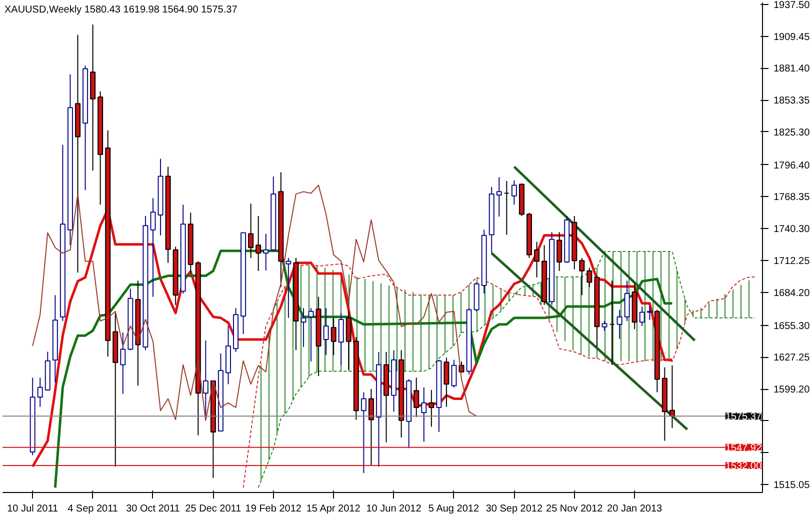 The image size is (812, 517). Describe the element at coordinates (792, 293) in the screenshot. I see `y-tick-label: 1684.20` at that location.